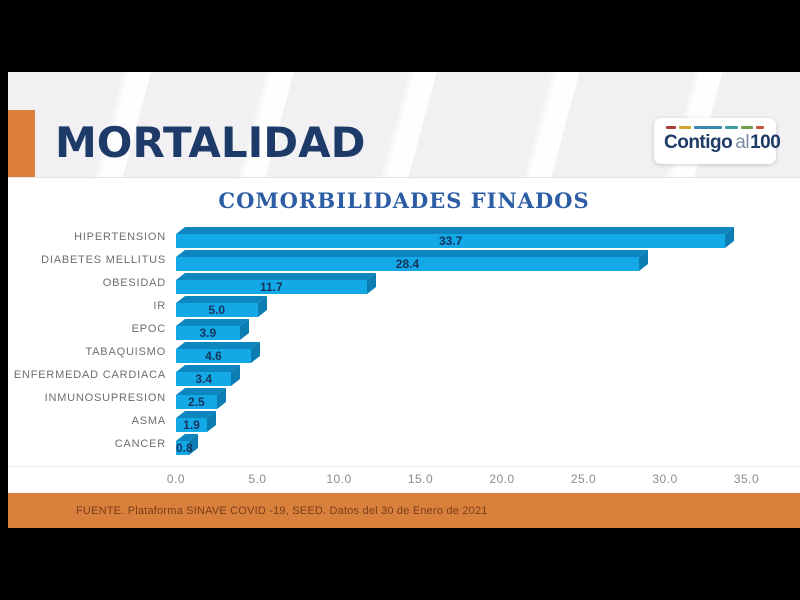 The width and height of the screenshot is (800, 600). What do you see at coordinates (404, 283) in the screenshot?
I see `chart-row: OBESIDAD 11.7` at bounding box center [404, 283].